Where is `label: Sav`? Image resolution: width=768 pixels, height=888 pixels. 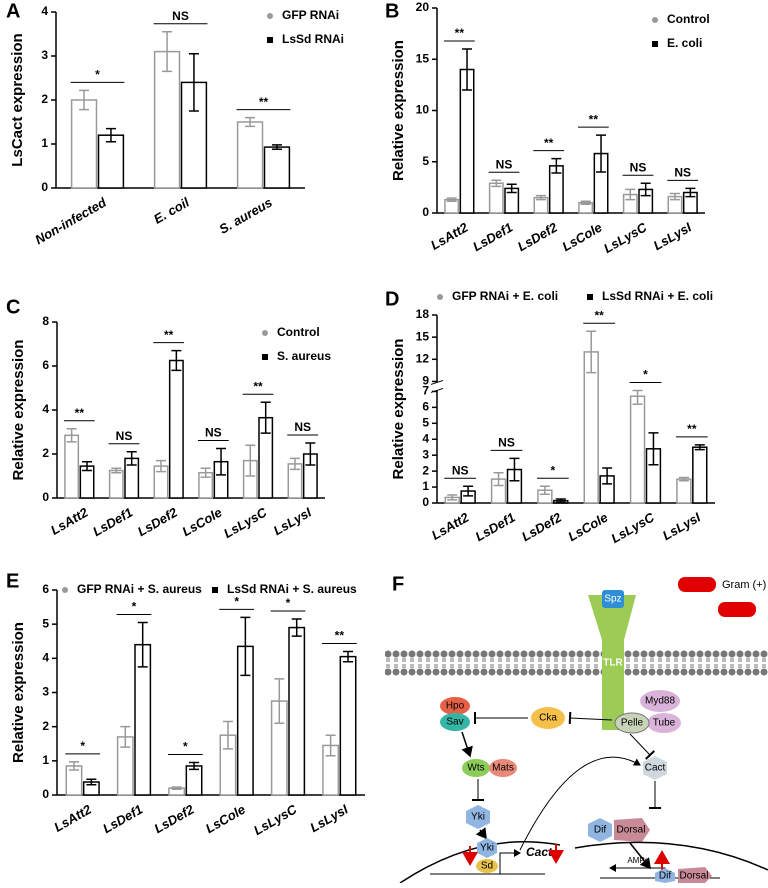 label: Sav is located at coordinates (454, 722).